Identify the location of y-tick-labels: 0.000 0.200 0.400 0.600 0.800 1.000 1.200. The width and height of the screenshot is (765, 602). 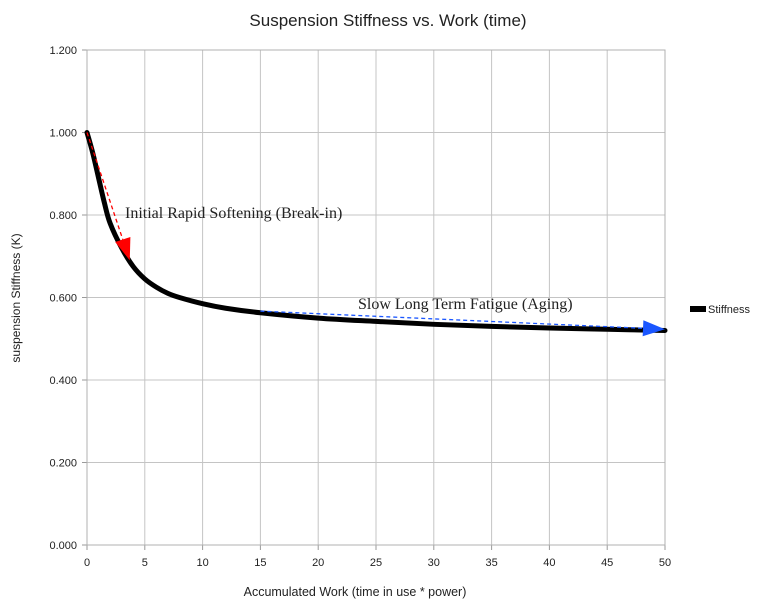
(63, 298).